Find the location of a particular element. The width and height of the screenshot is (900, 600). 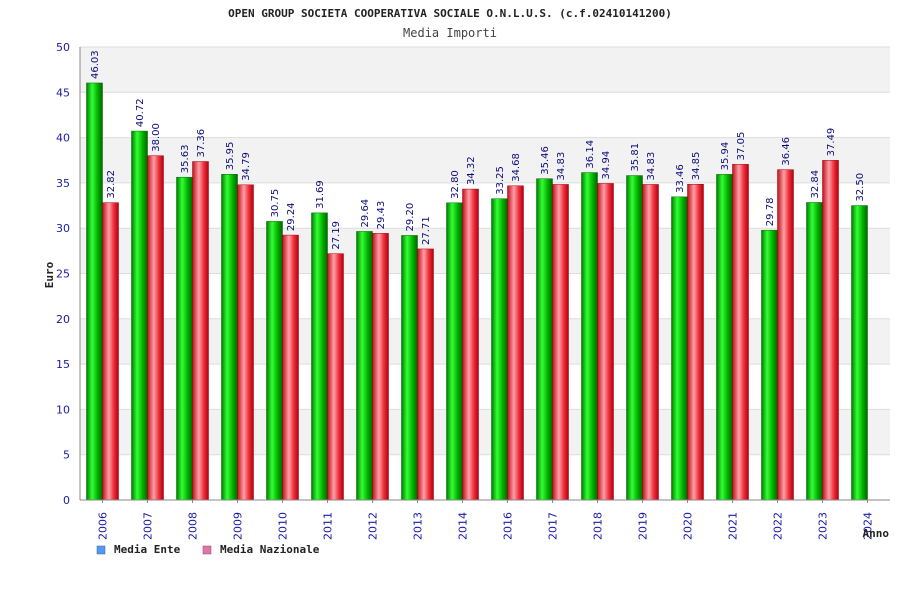

bar-nazionale-2016 is located at coordinates (515, 343).